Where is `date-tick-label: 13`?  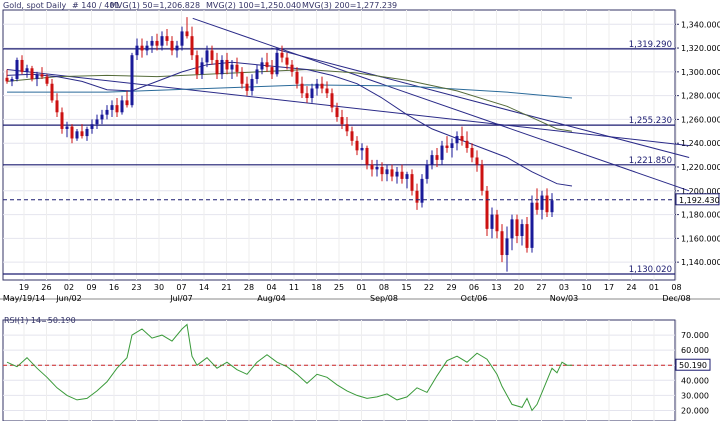 date-tick-label: 13 is located at coordinates (496, 287).